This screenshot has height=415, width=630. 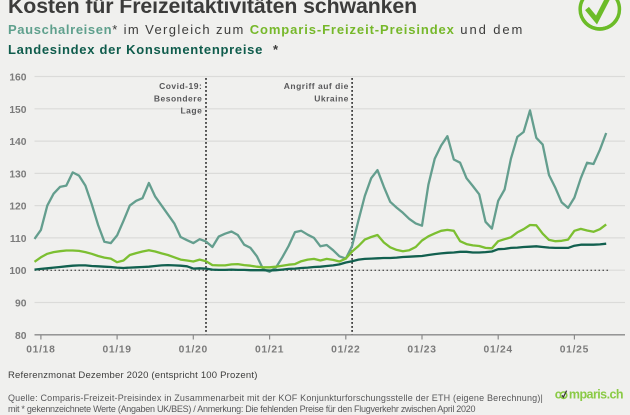 I want to click on svg-text: 110, so click(x=18, y=239).